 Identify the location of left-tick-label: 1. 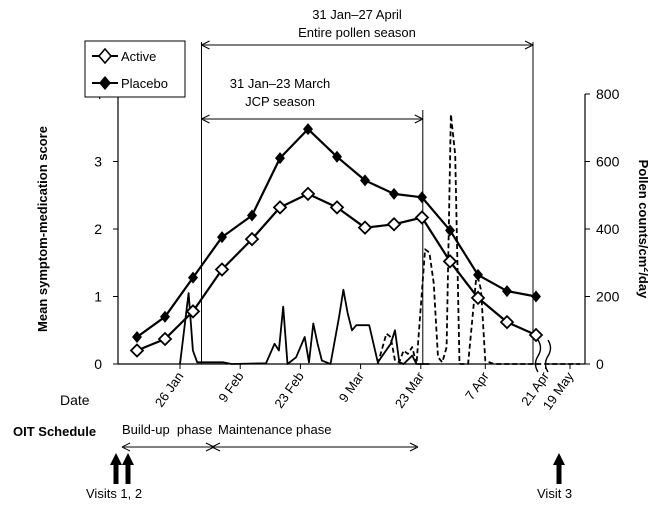
(98, 297).